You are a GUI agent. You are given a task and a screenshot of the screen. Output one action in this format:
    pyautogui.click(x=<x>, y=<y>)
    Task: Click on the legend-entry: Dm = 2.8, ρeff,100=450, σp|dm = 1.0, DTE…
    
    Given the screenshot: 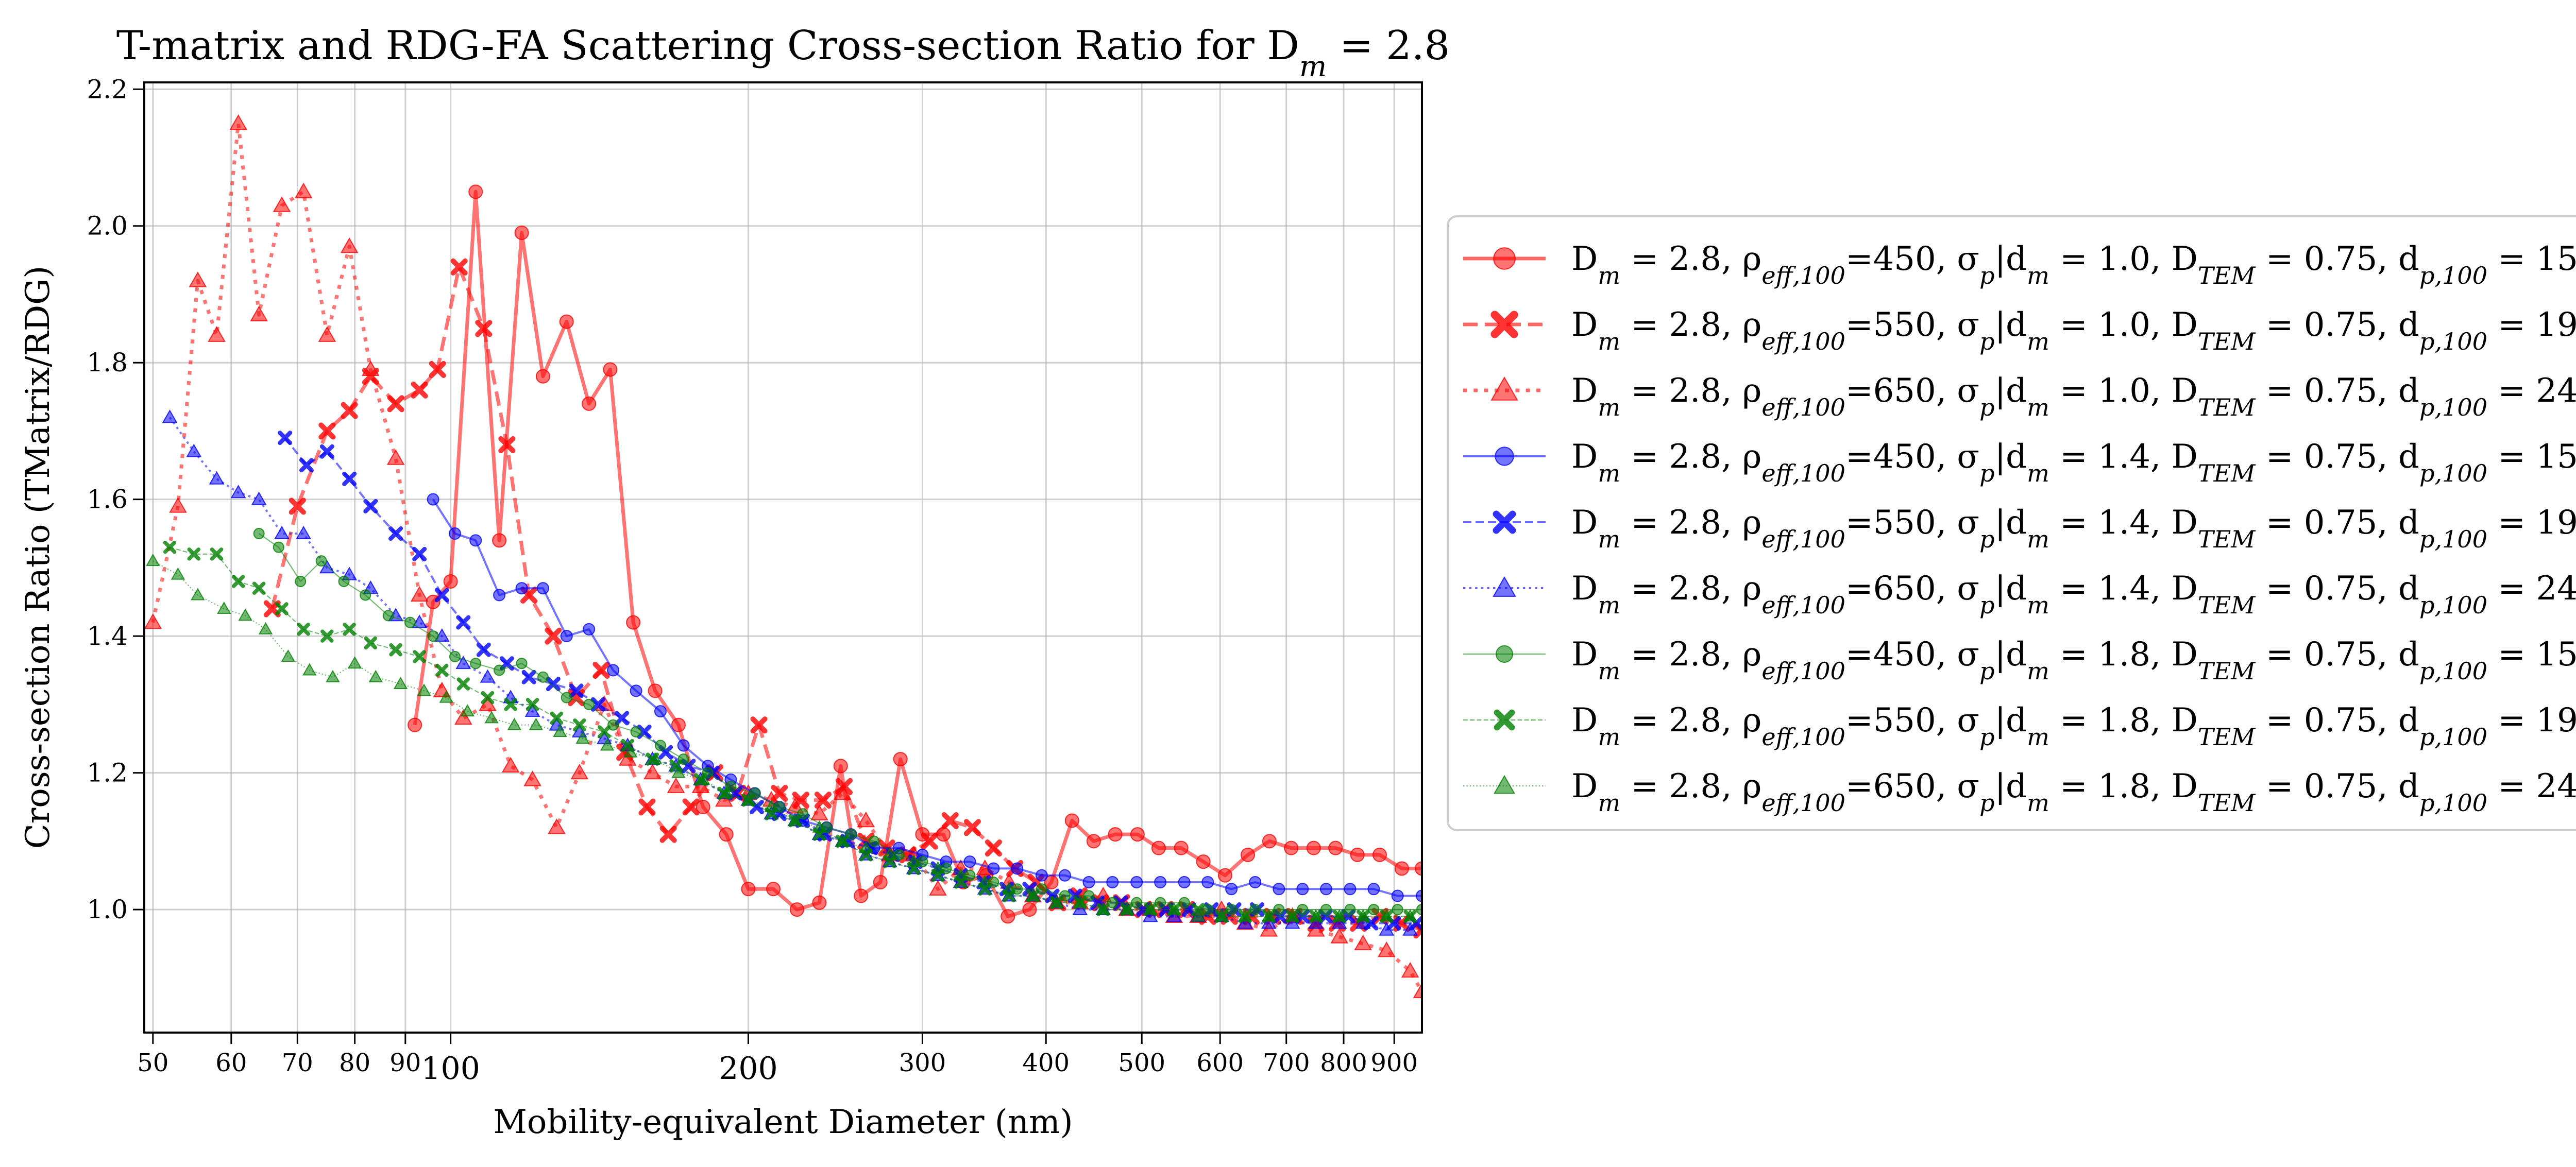 What is the action you would take?
    pyautogui.click(x=2020, y=264)
    